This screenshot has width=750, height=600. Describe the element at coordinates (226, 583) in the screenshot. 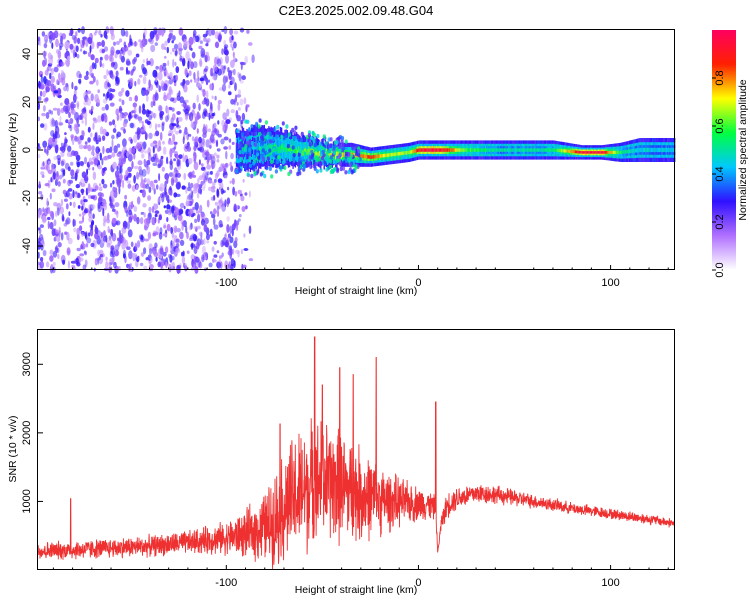

I see `snr-x-tick-label: -100` at that location.